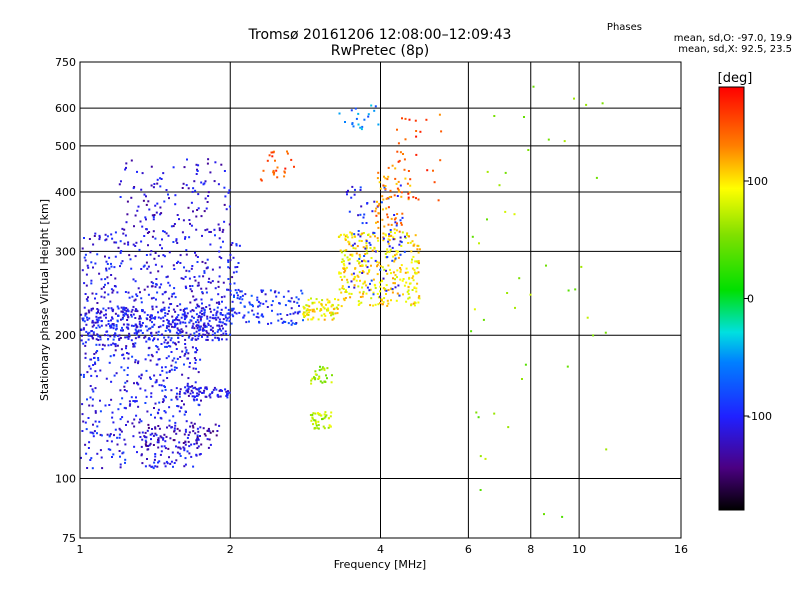 The height and width of the screenshot is (600, 800). What do you see at coordinates (65, 108) in the screenshot?
I see `y-tick-label: 600` at bounding box center [65, 108].